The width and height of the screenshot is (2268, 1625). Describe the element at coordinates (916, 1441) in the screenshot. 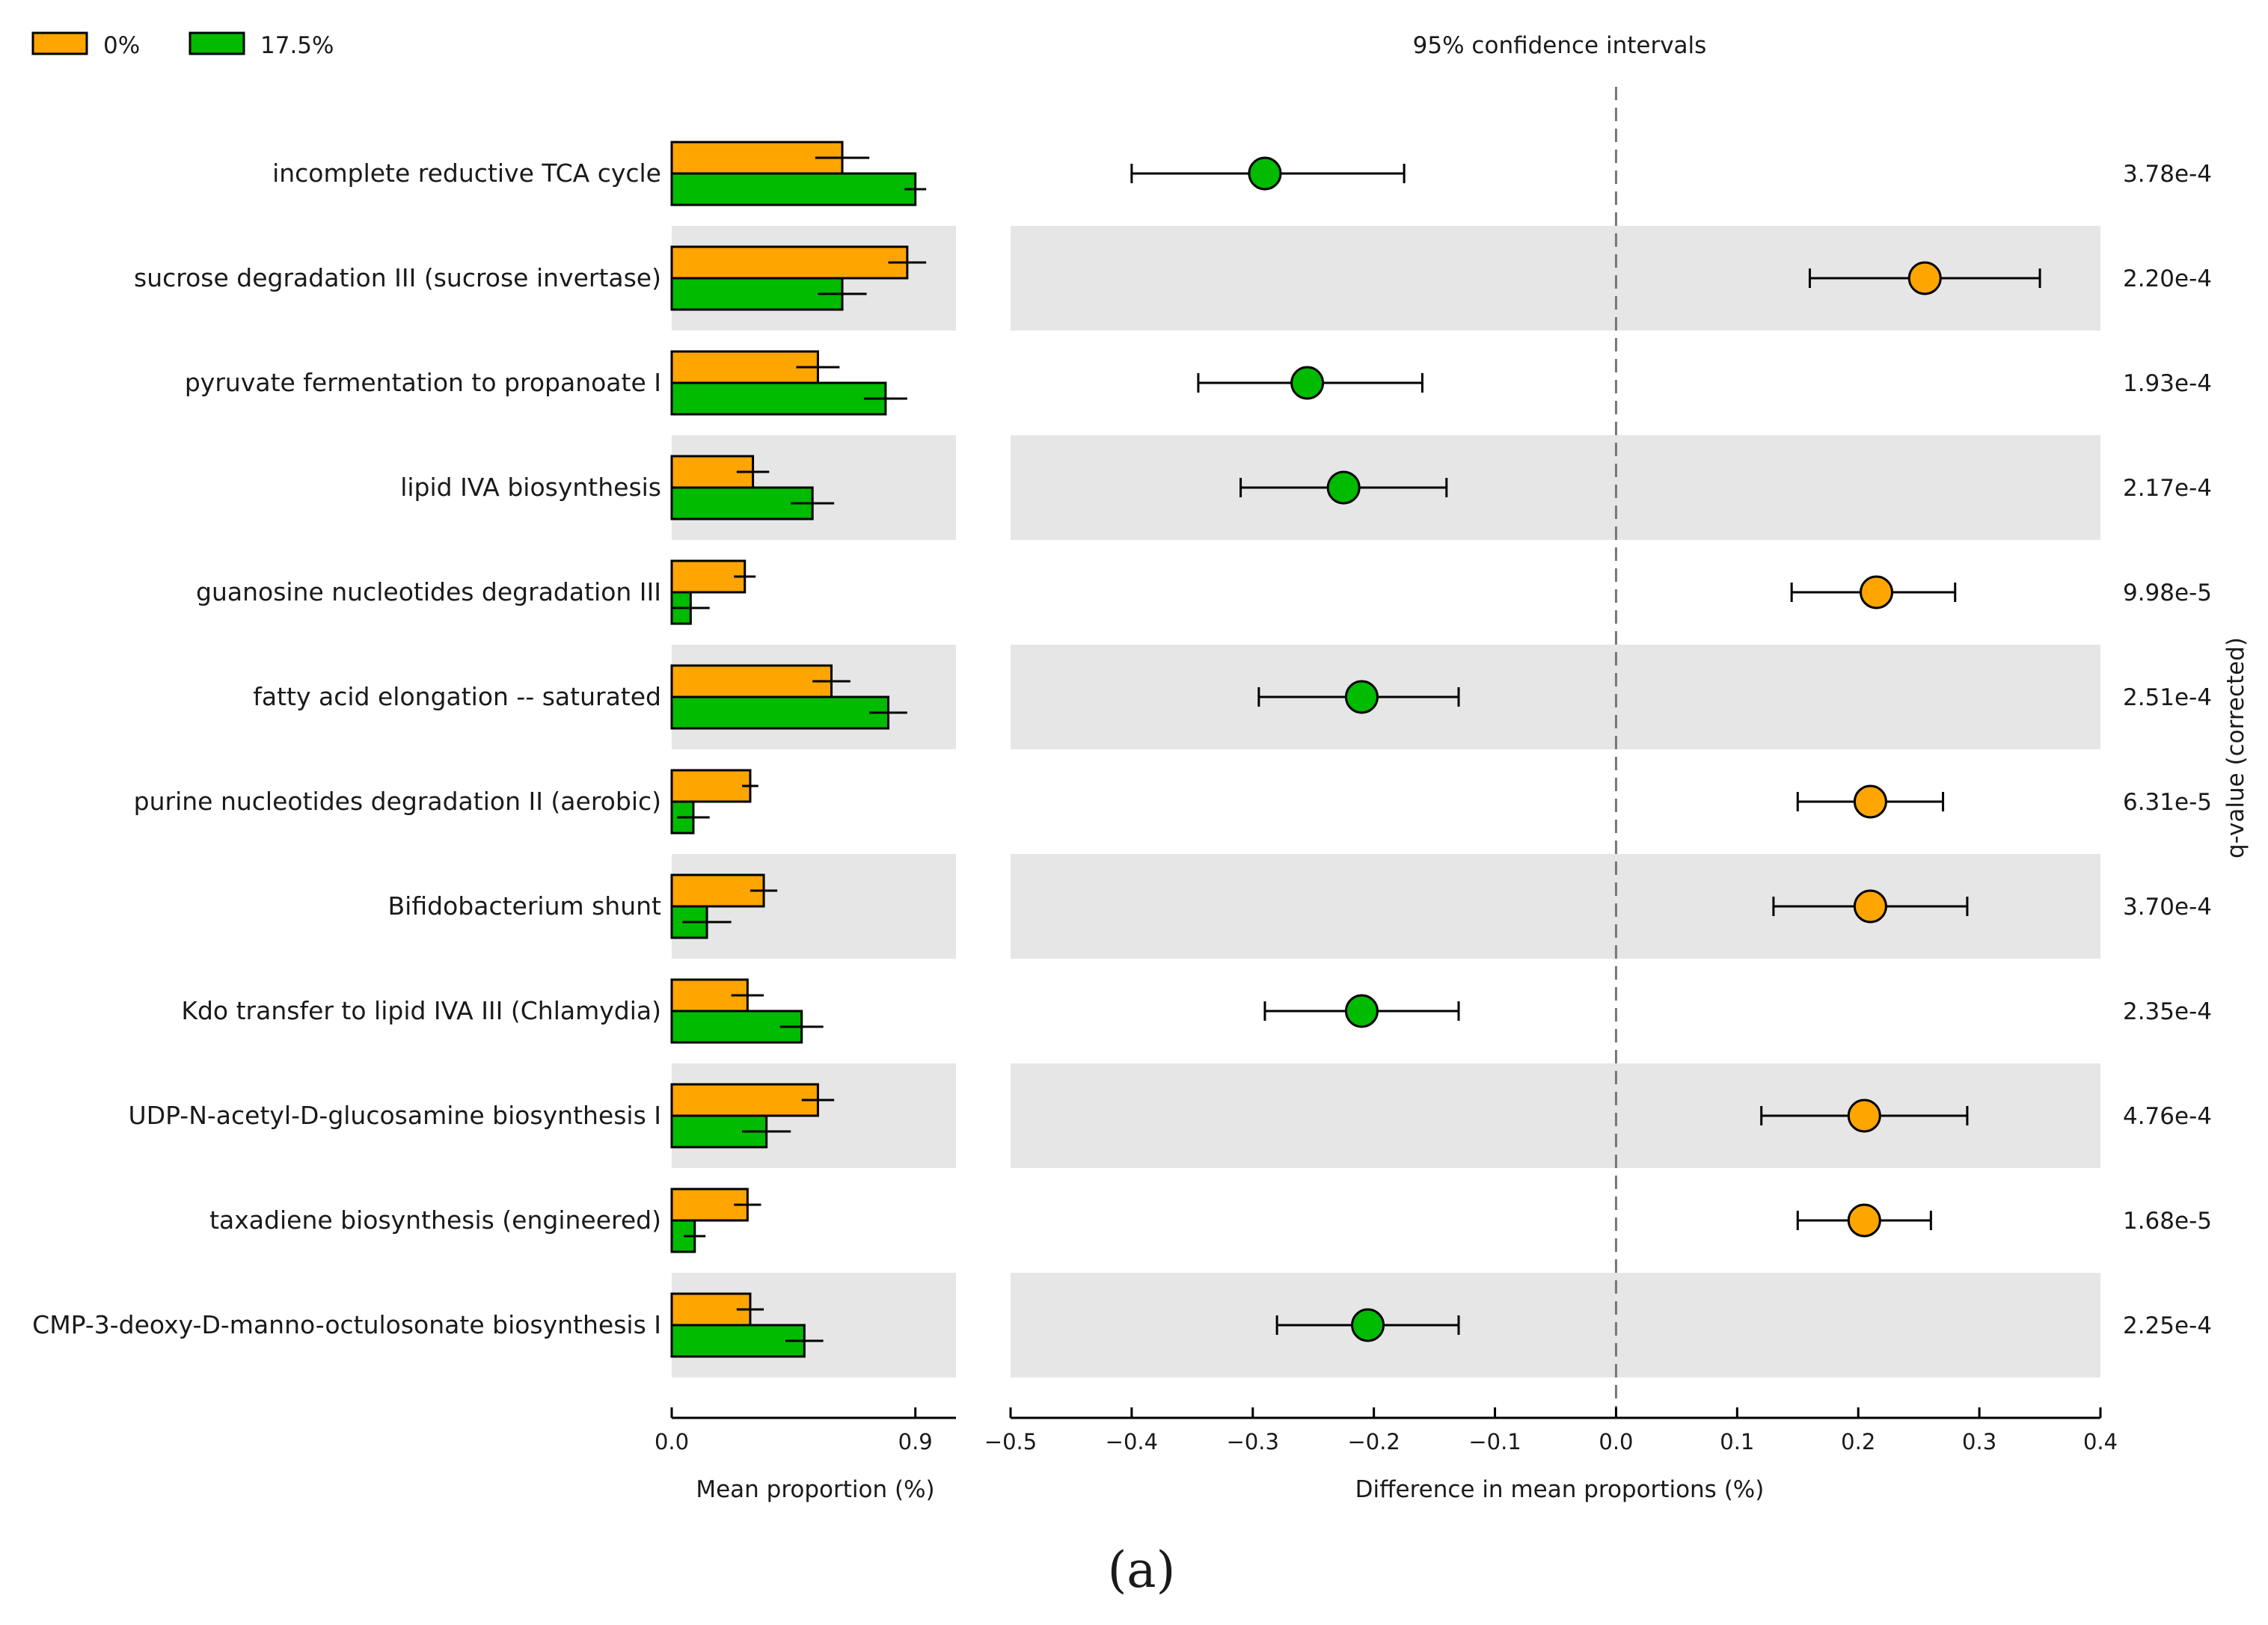

I see `left-x-tick-label: 0.9` at that location.